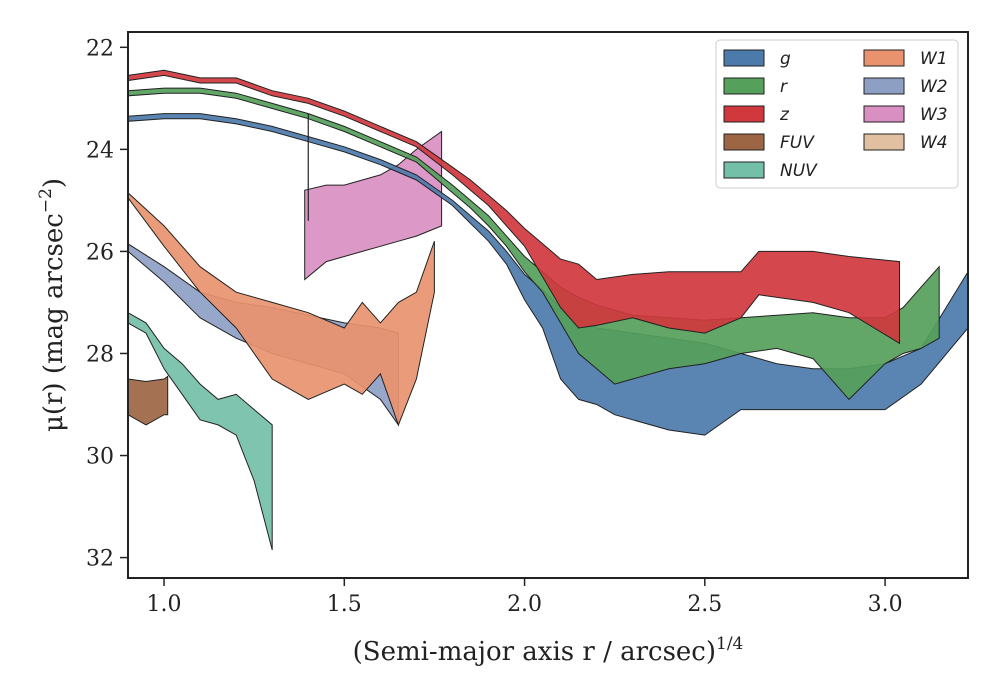 This screenshot has width=1000, height=700. I want to click on legend: grz FUV NUV W1 W2 W3 W4, so click(837, 114).